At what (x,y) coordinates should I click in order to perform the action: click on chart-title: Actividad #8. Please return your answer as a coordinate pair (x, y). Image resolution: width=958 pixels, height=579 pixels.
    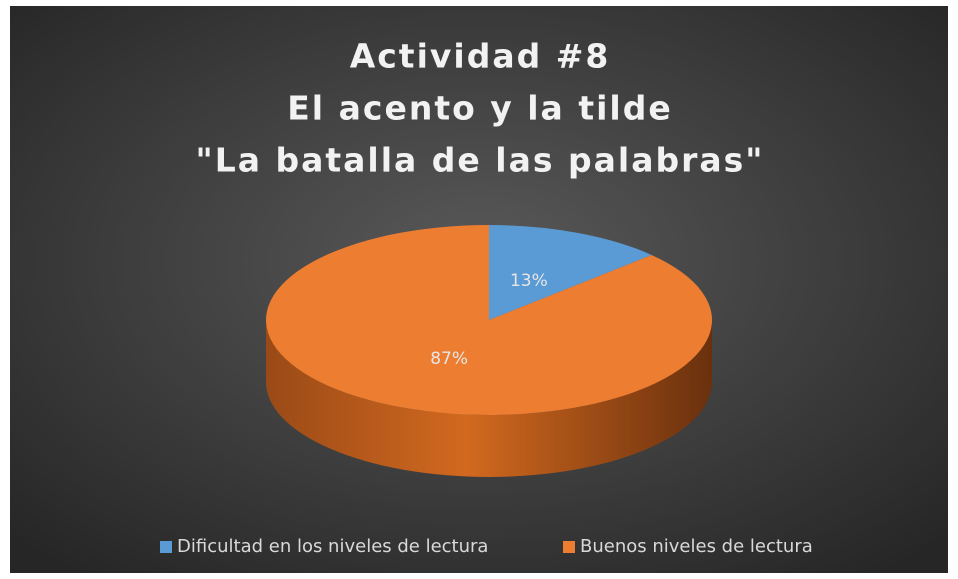
    Looking at the image, I should click on (480, 56).